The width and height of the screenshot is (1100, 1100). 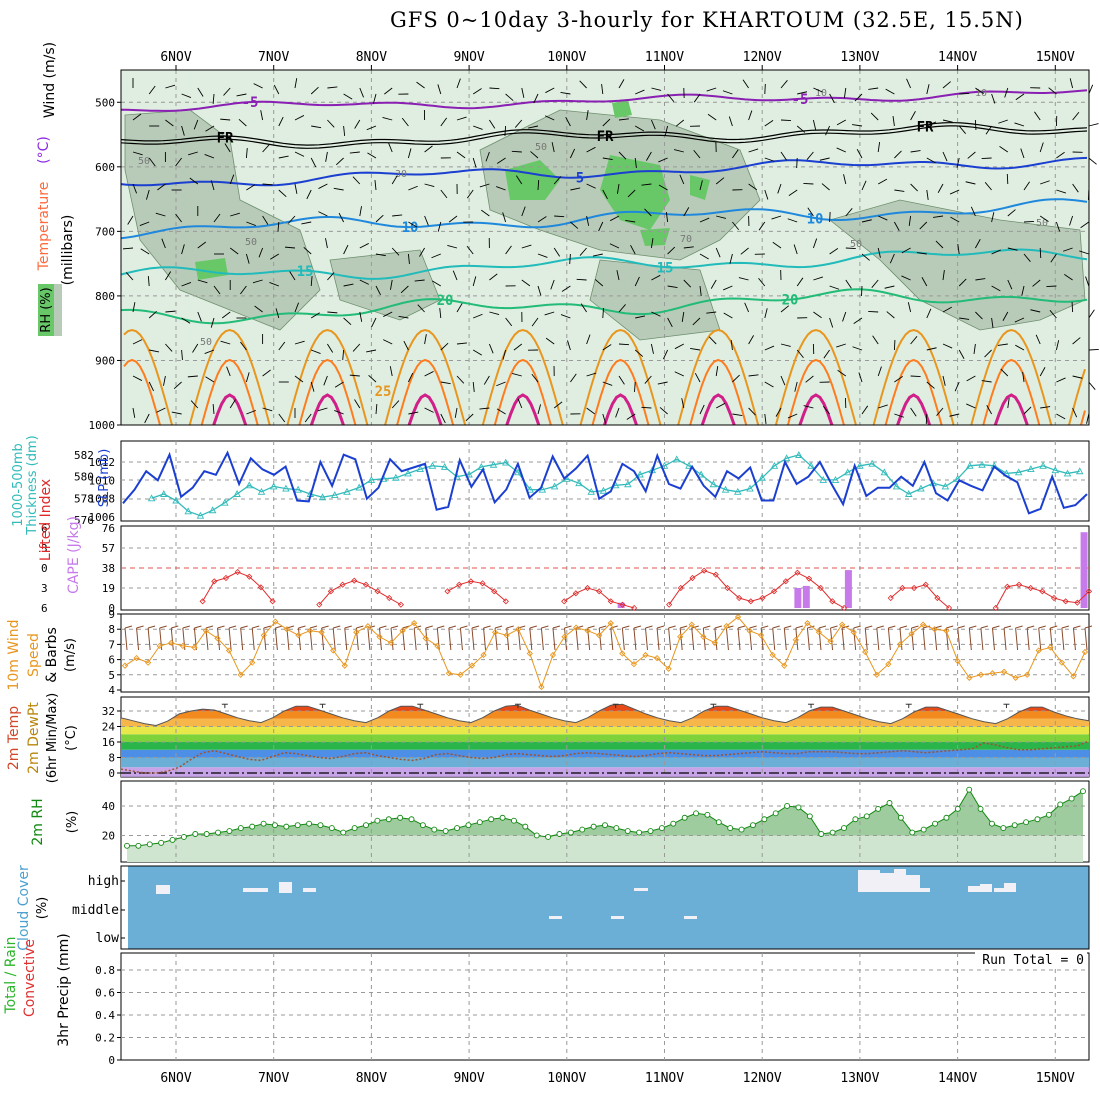 What do you see at coordinates (986, 888) in the screenshot?
I see `high-cloud-block` at bounding box center [986, 888].